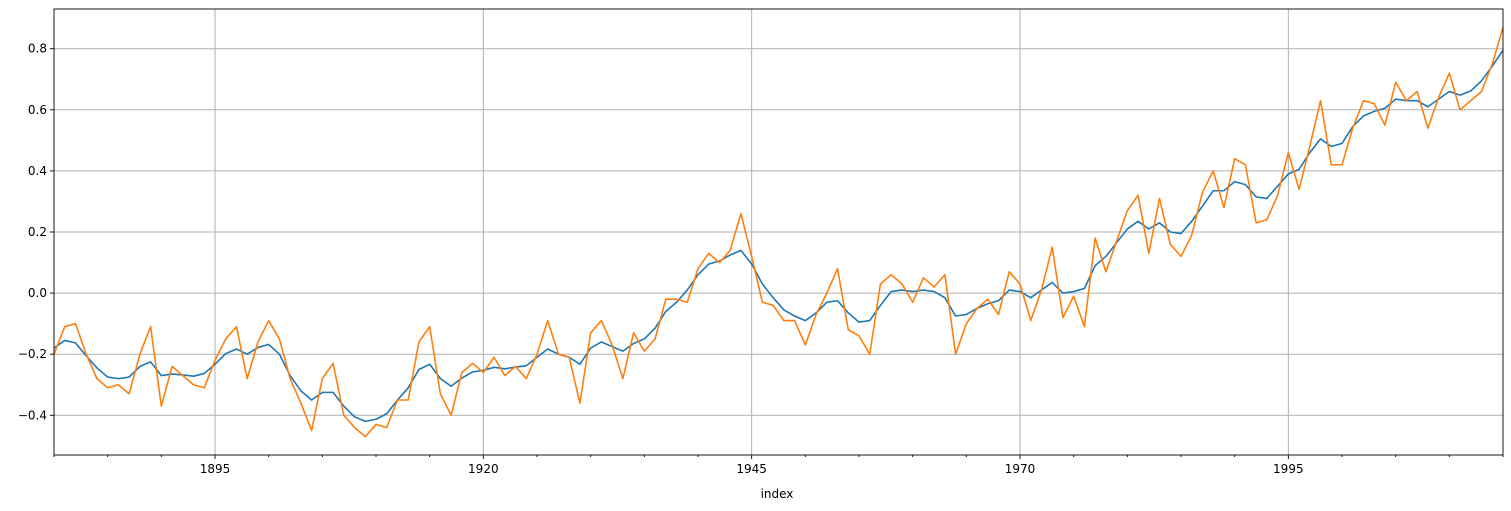 This screenshot has height=511, width=1511. Describe the element at coordinates (37, 110) in the screenshot. I see `y-tick-label: 0.6` at that location.